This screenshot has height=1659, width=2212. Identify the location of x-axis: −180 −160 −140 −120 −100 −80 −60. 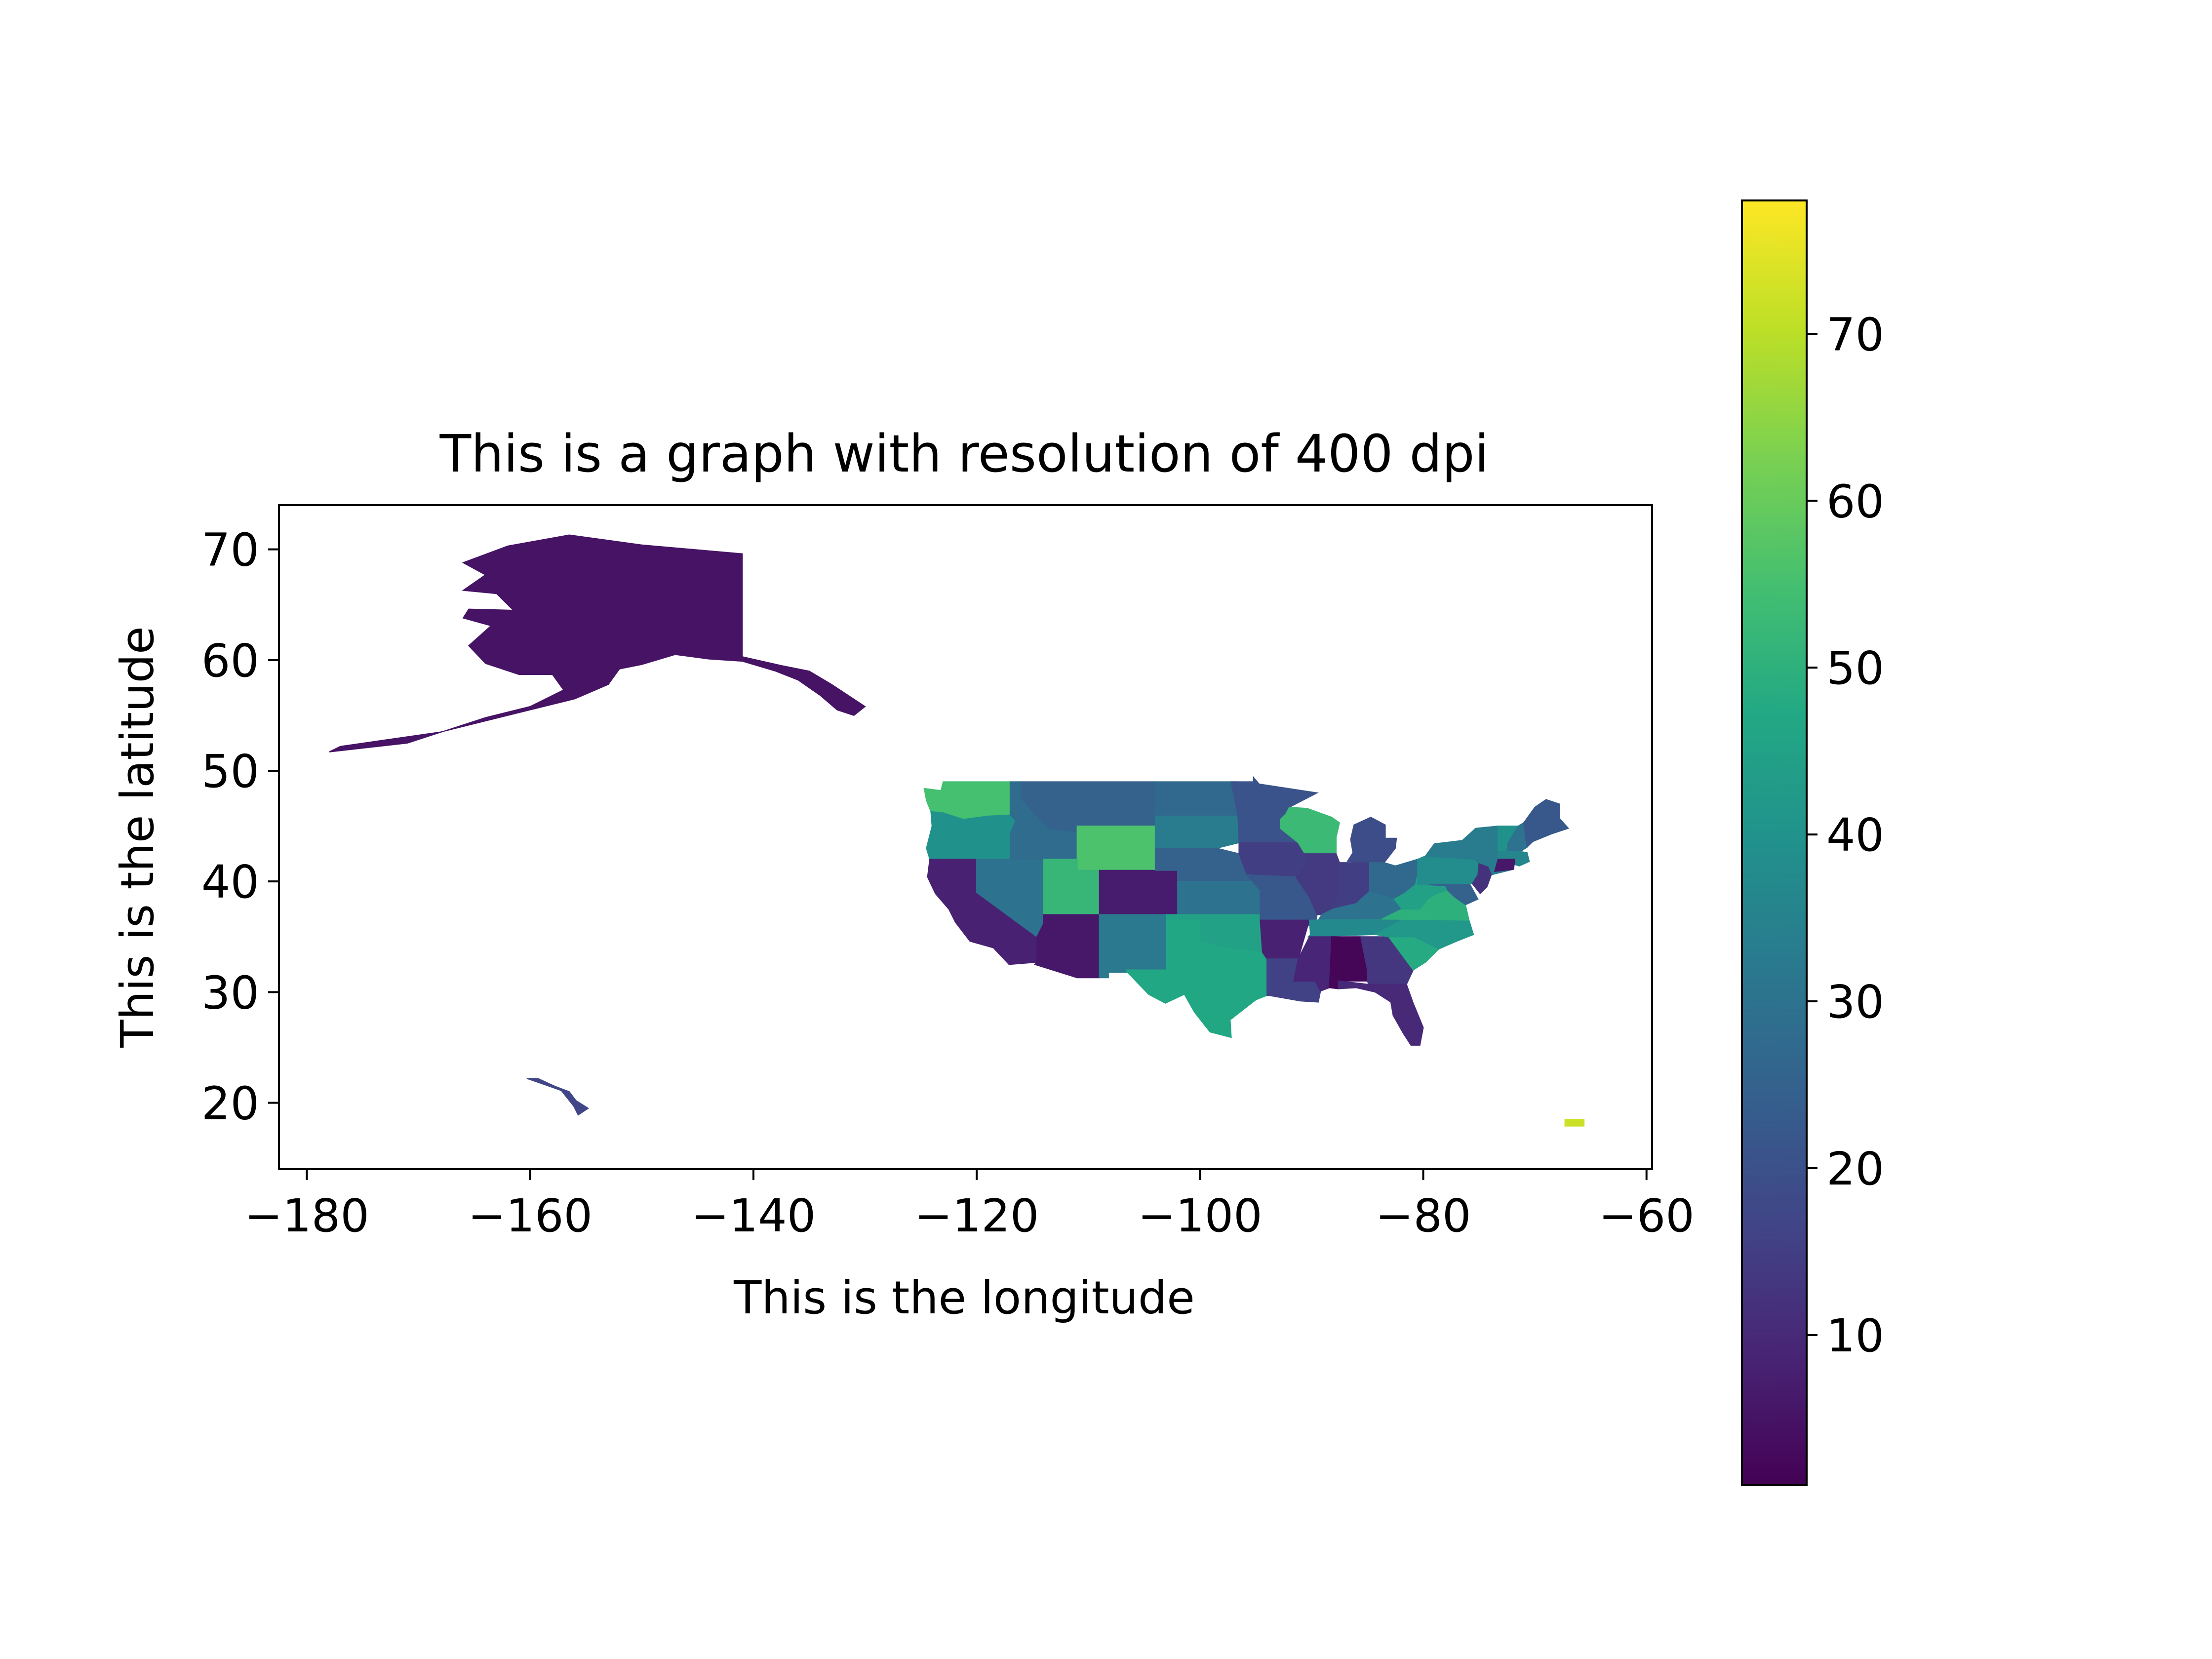
(970, 1205).